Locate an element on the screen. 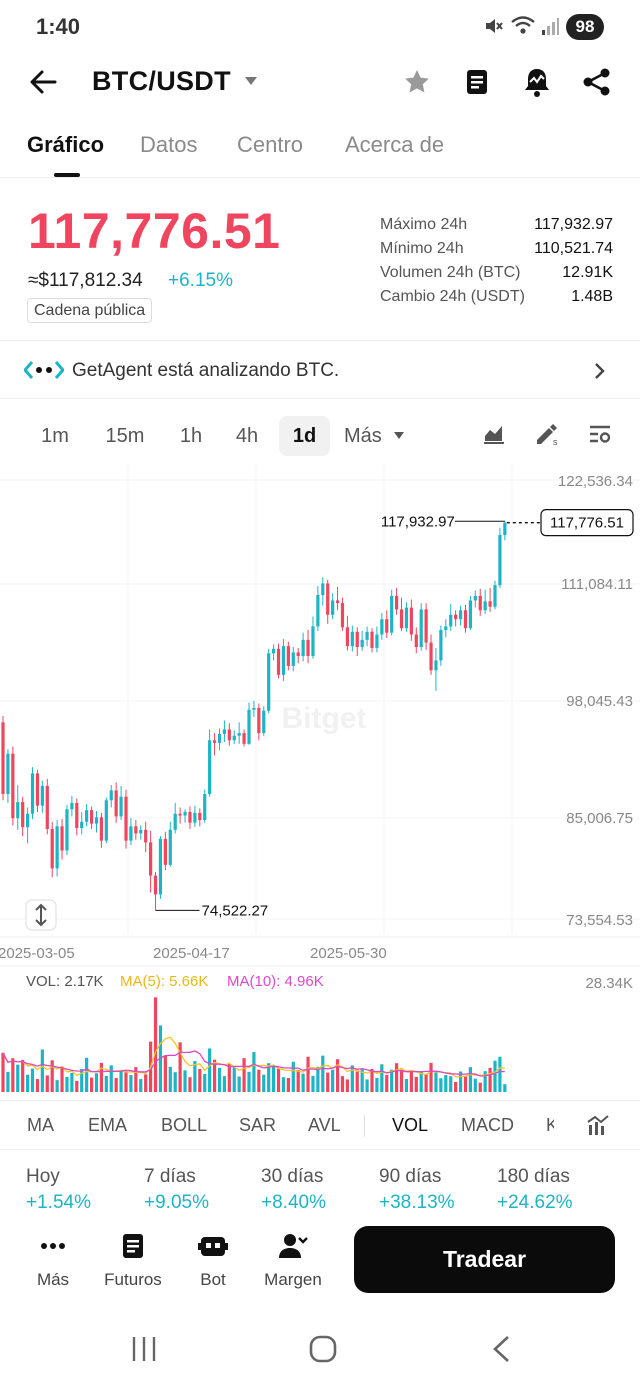 Image resolution: width=640 pixels, height=1387 pixels. favorite-star-icon is located at coordinates (417, 82).